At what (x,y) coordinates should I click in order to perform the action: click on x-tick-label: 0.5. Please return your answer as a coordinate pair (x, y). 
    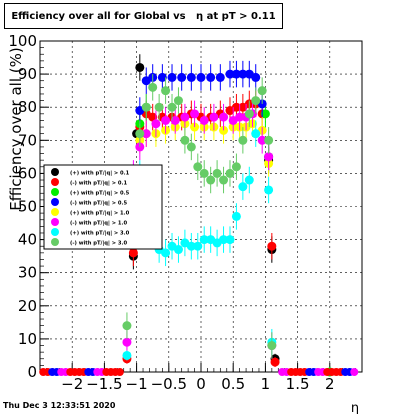
    Looking at the image, I should click on (233, 384).